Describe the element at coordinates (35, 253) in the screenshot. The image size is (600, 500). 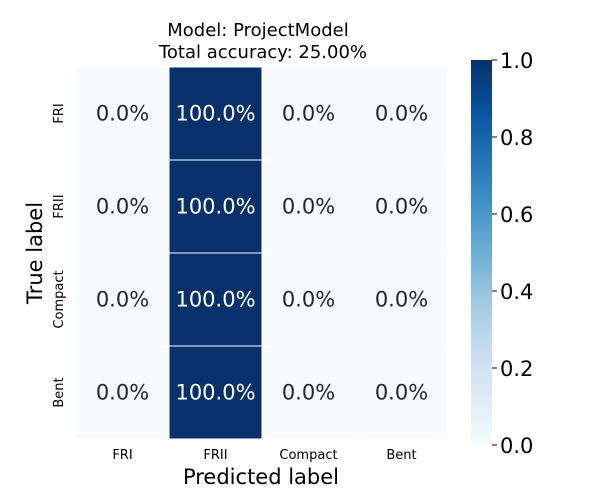
I see `y-axis-label: True label` at that location.